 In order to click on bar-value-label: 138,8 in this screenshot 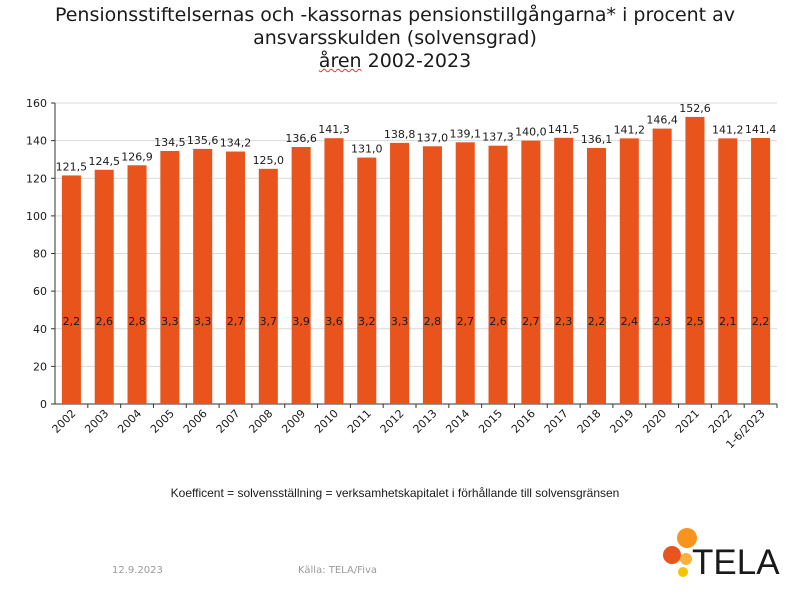, I will do `click(400, 134)`.